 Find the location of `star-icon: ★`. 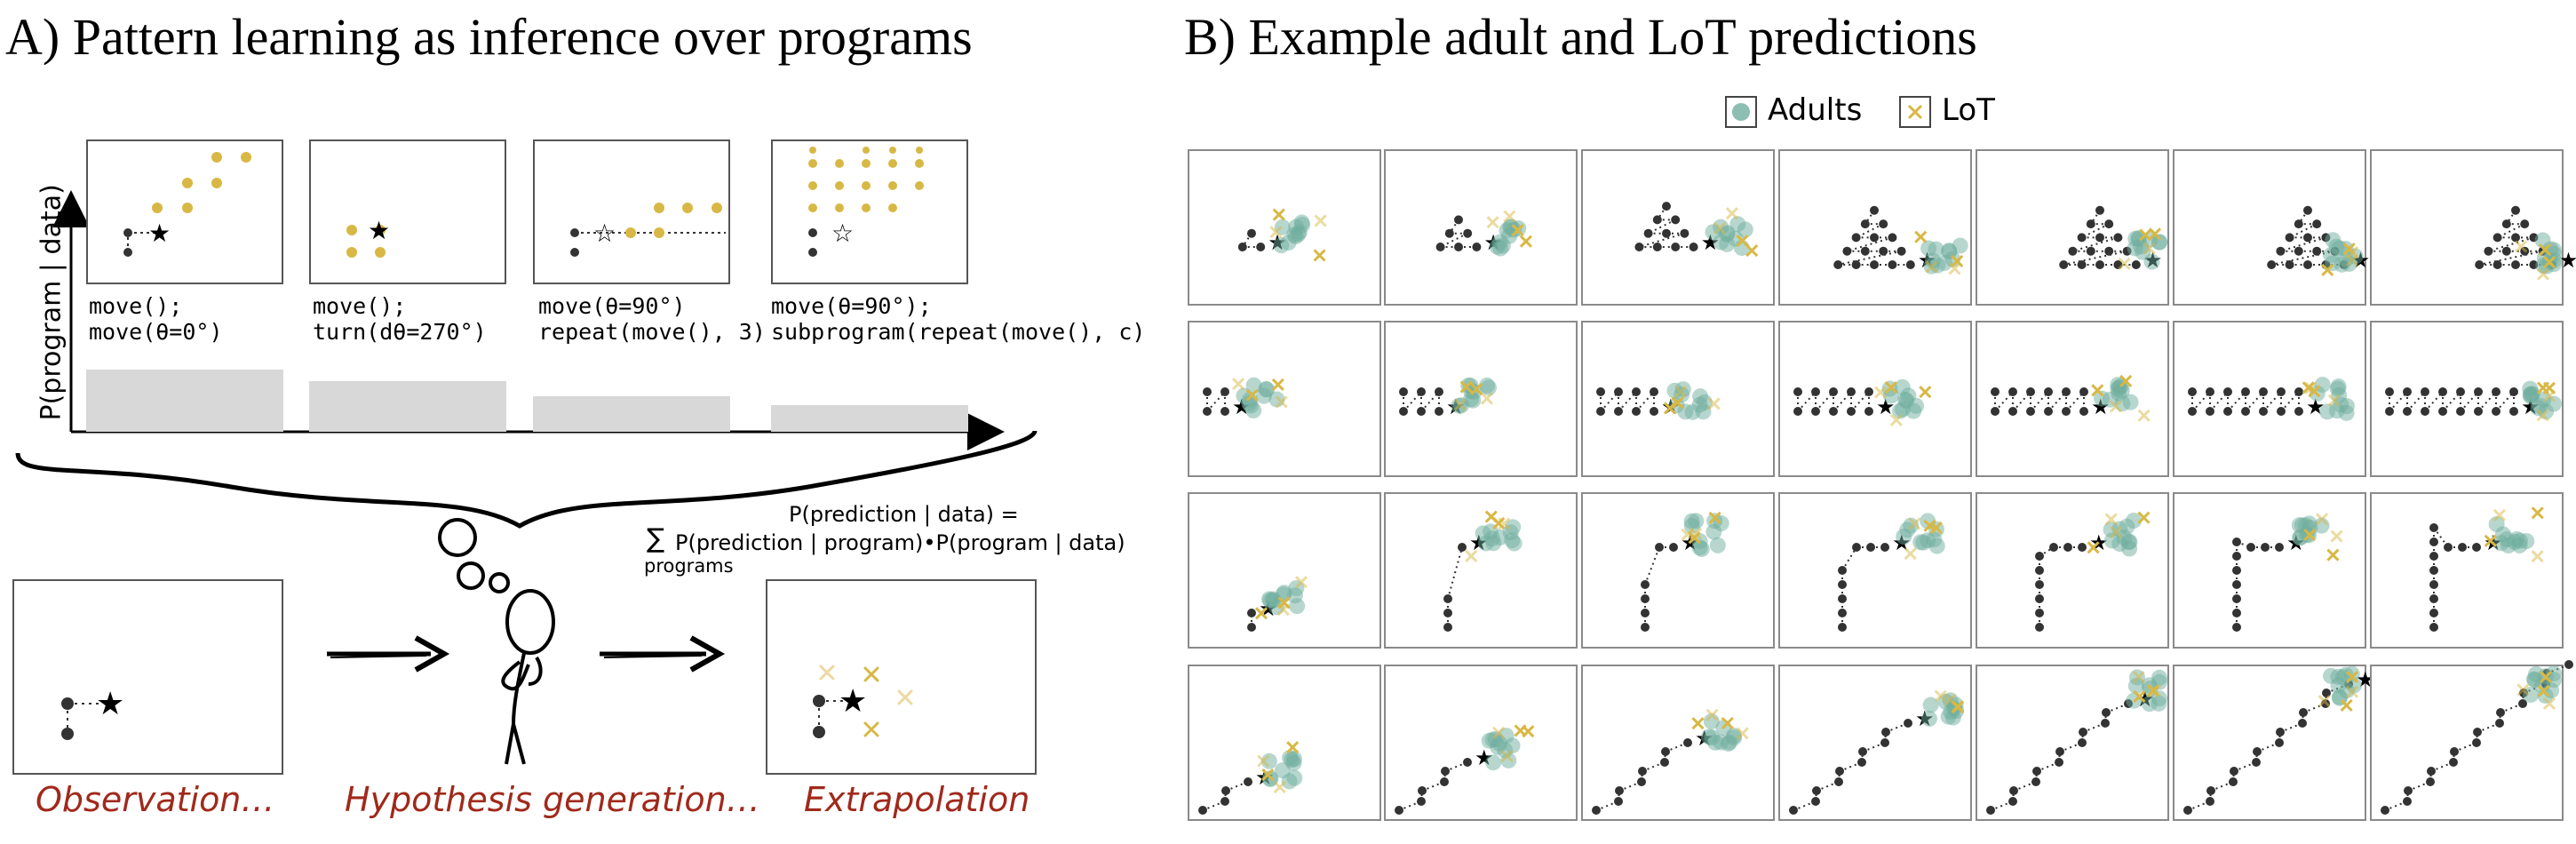

star-icon: ★ is located at coordinates (379, 230).